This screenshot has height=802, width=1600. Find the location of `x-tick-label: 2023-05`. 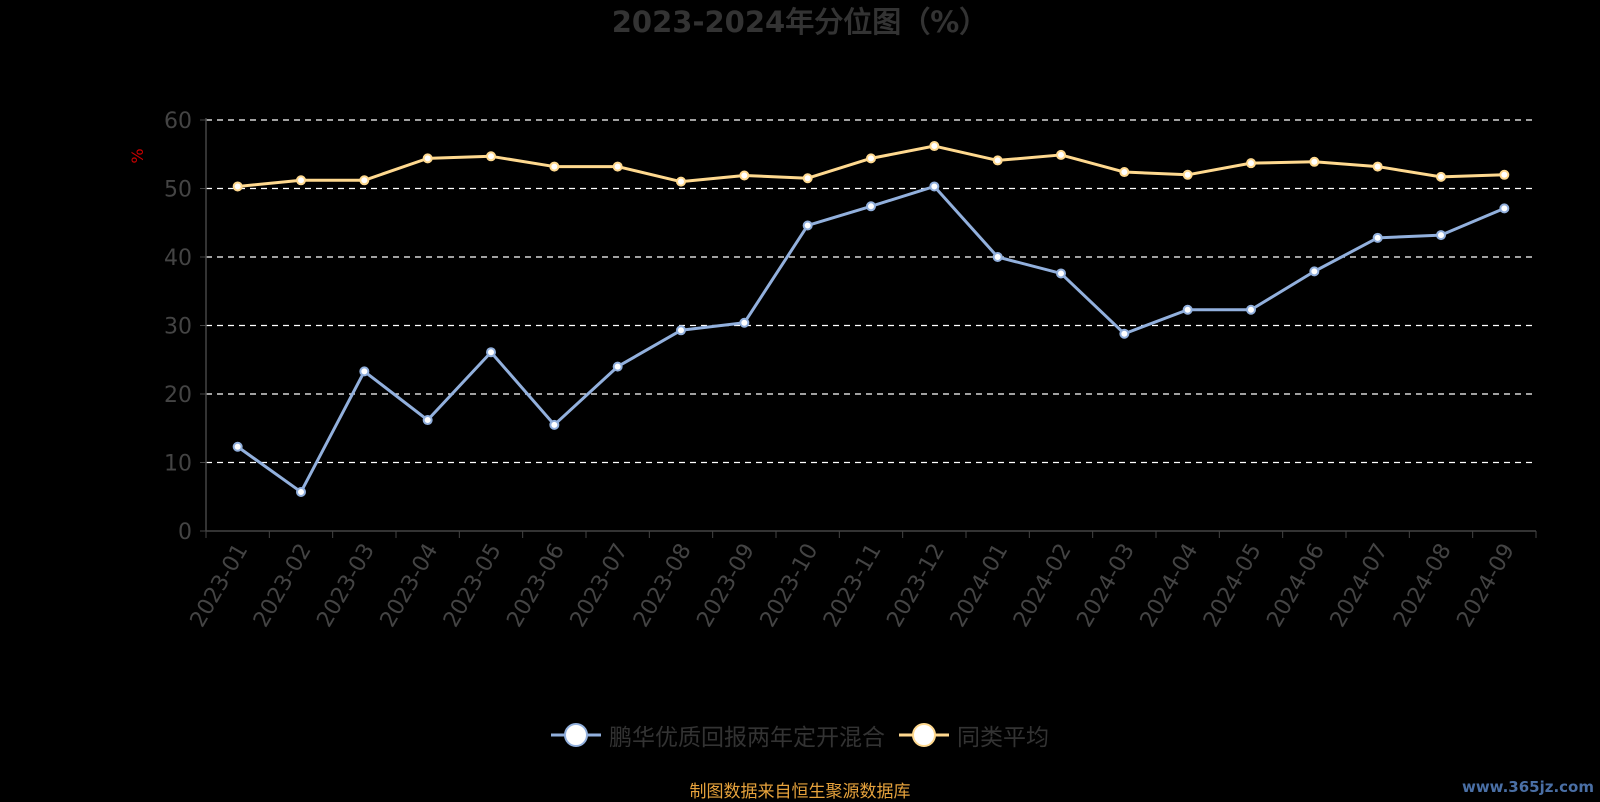

x-tick-label: 2023-05 is located at coordinates (473, 586).